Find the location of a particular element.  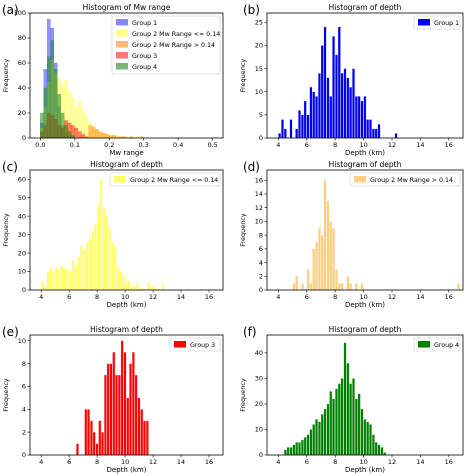

y-tick-label: 30 is located at coordinates (22, 235).